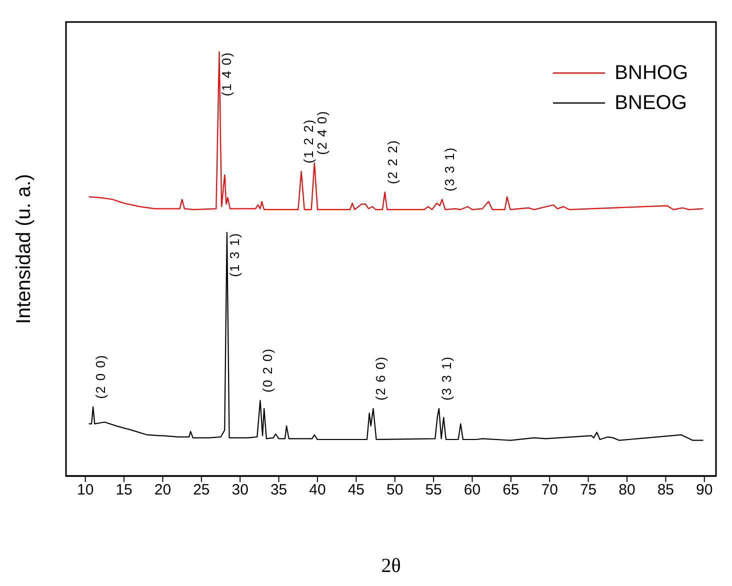 This screenshot has height=586, width=732. What do you see at coordinates (100, 376) in the screenshot?
I see `annotation: (2 0 0)` at bounding box center [100, 376].